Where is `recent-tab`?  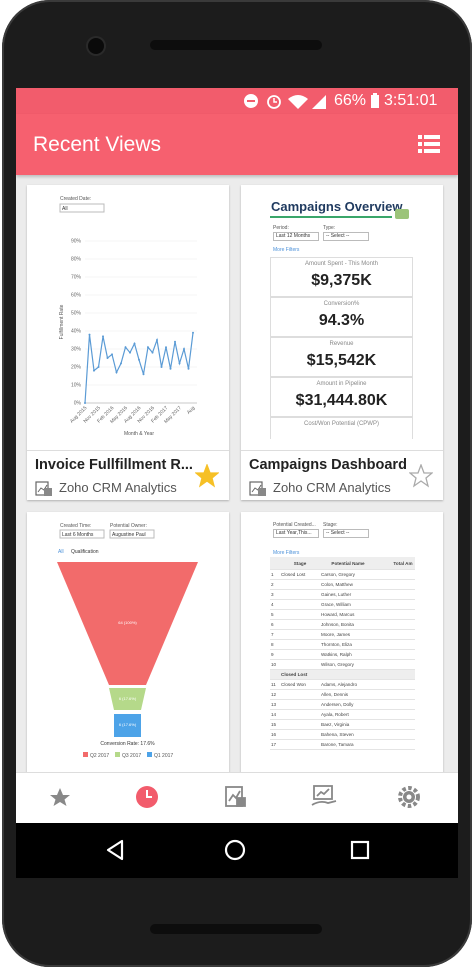 recent-tab is located at coordinates (147, 797).